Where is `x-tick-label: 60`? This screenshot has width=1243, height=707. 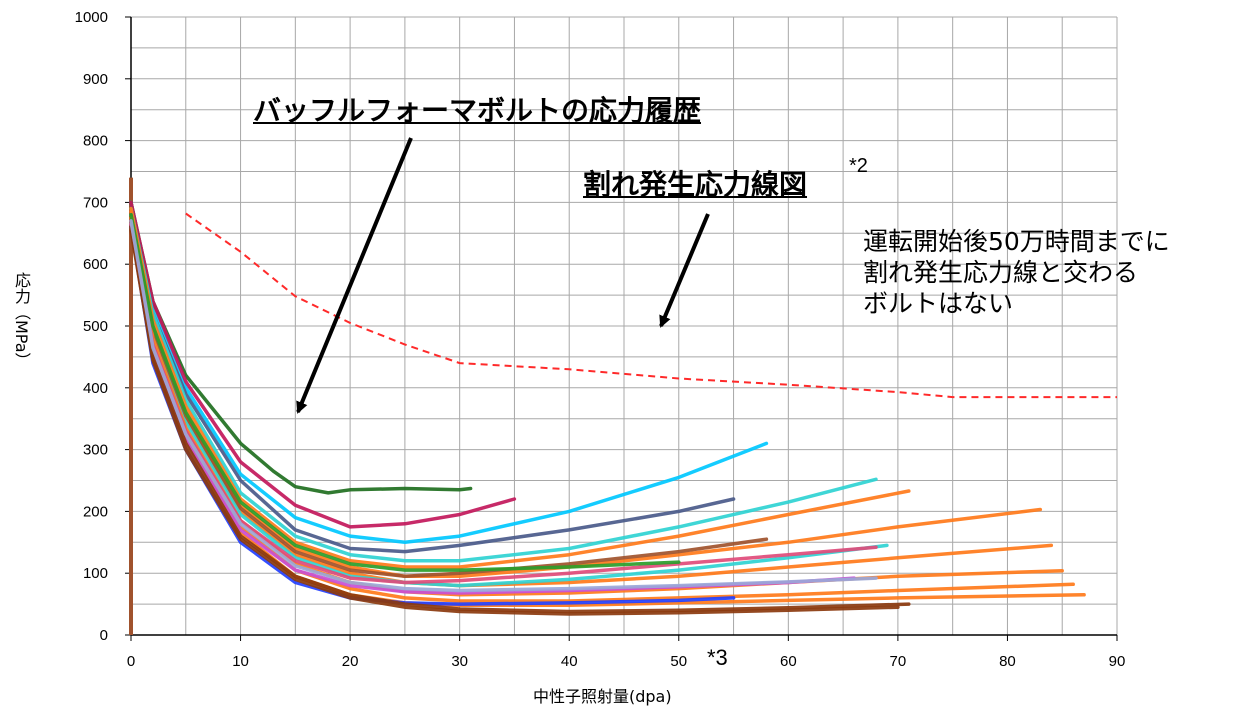 x-tick-label: 60 is located at coordinates (788, 661).